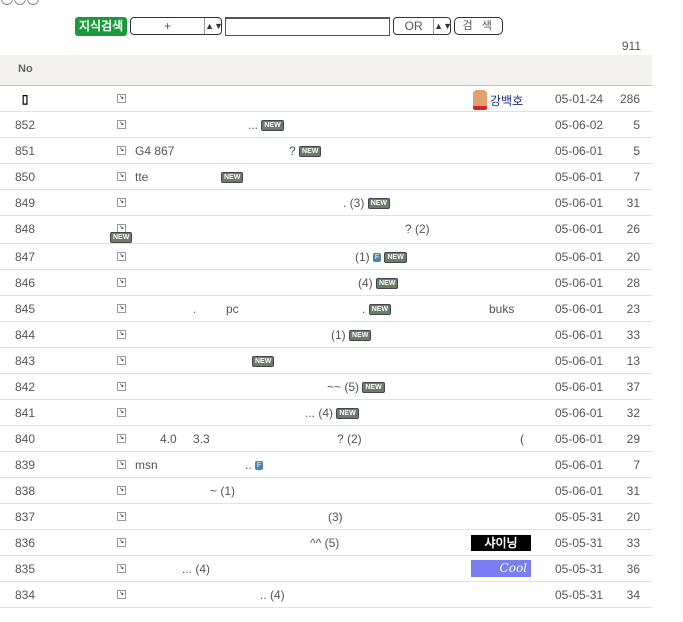 The height and width of the screenshot is (622, 683). I want to click on post-title: ? NEW, so click(305, 151).